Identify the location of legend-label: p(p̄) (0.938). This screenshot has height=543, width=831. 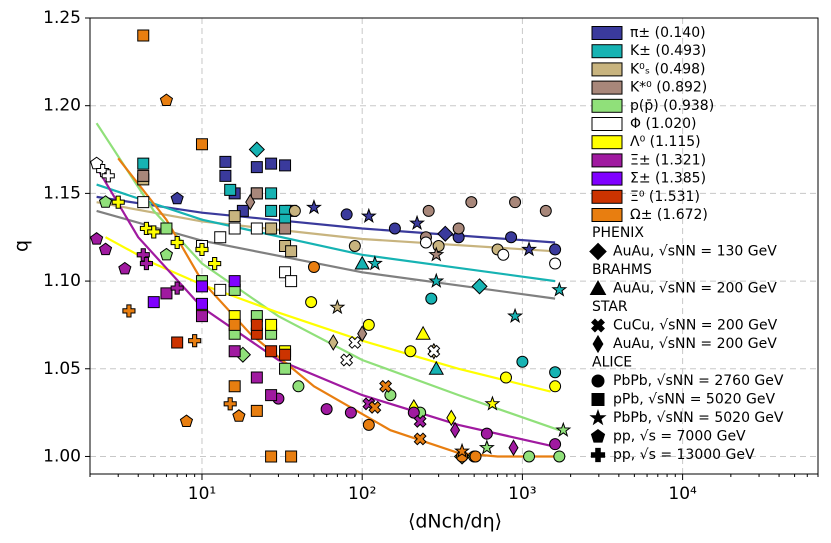
(672, 106).